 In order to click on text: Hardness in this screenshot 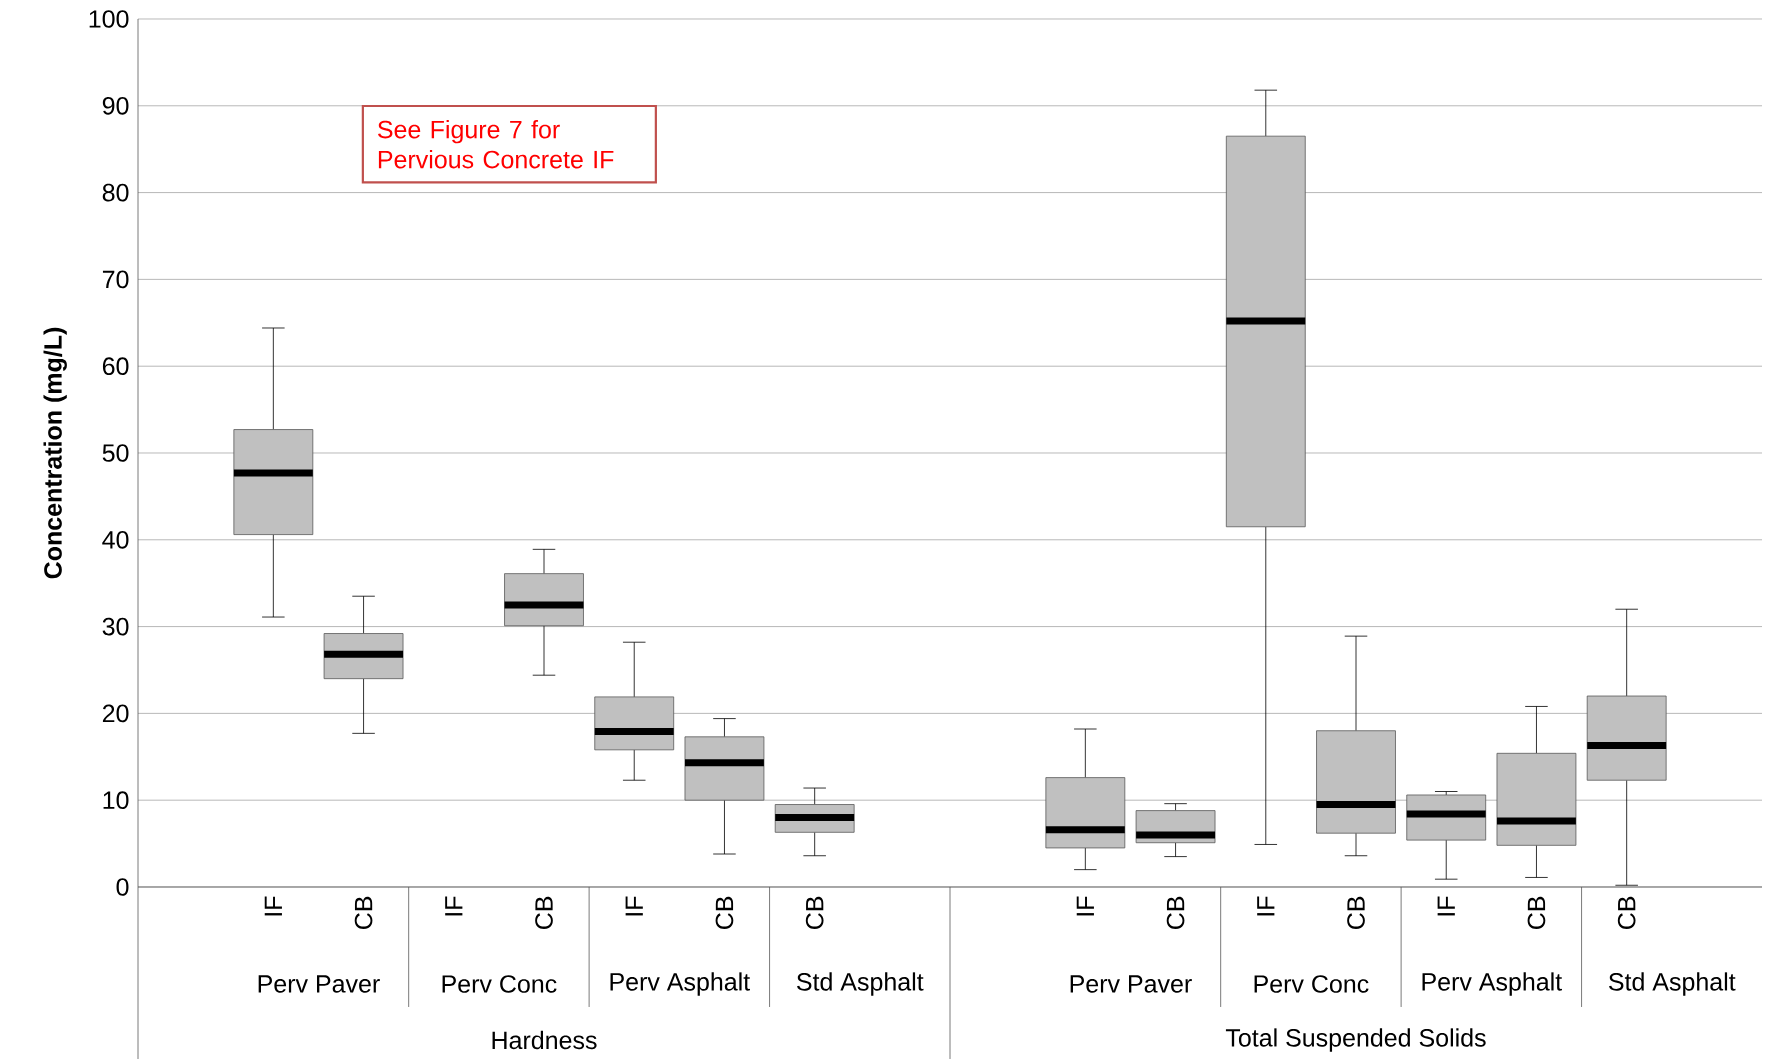, I will do `click(544, 1040)`.